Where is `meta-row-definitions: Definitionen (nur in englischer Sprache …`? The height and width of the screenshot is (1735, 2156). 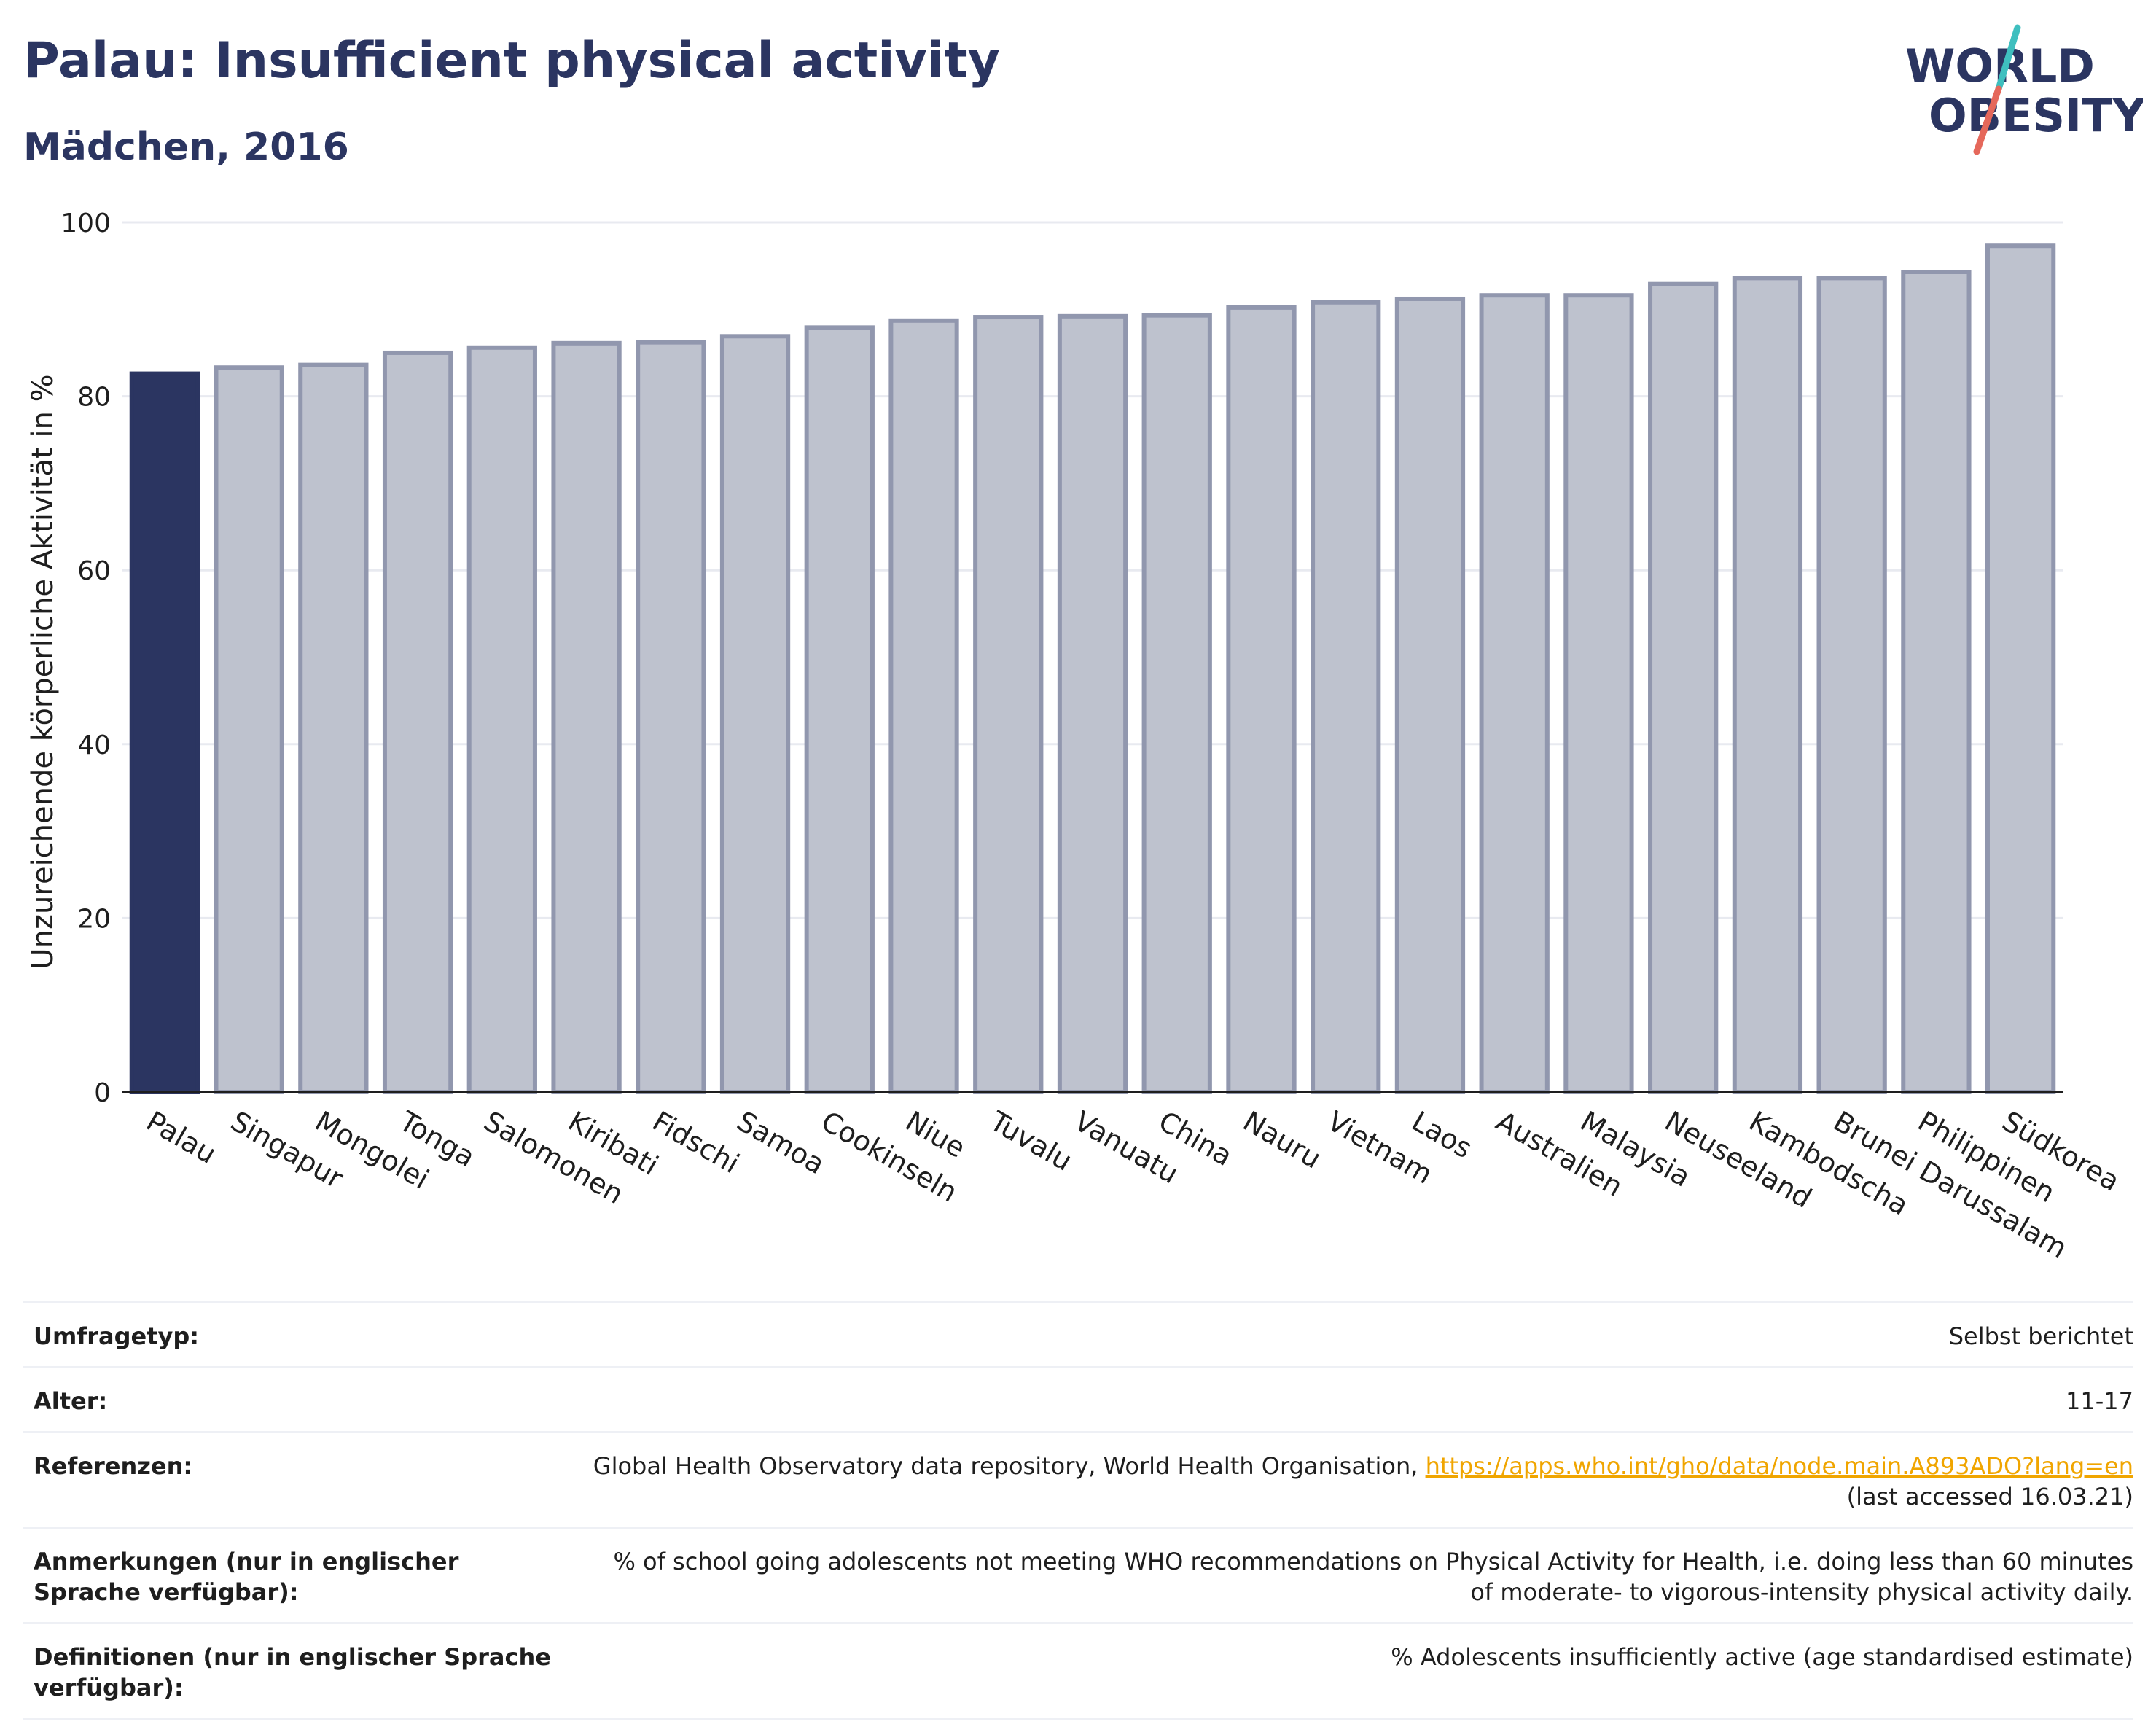
meta-row-definitions: Definitionen (nur in englischer Sprache … is located at coordinates (1078, 1671).